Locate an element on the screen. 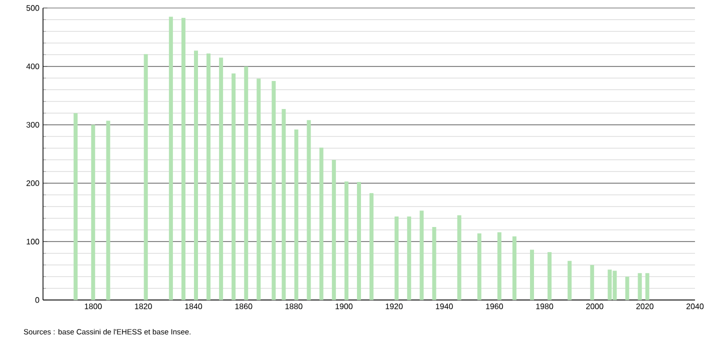 The height and width of the screenshot is (340, 710). x-tick-label: 1980 is located at coordinates (545, 307).